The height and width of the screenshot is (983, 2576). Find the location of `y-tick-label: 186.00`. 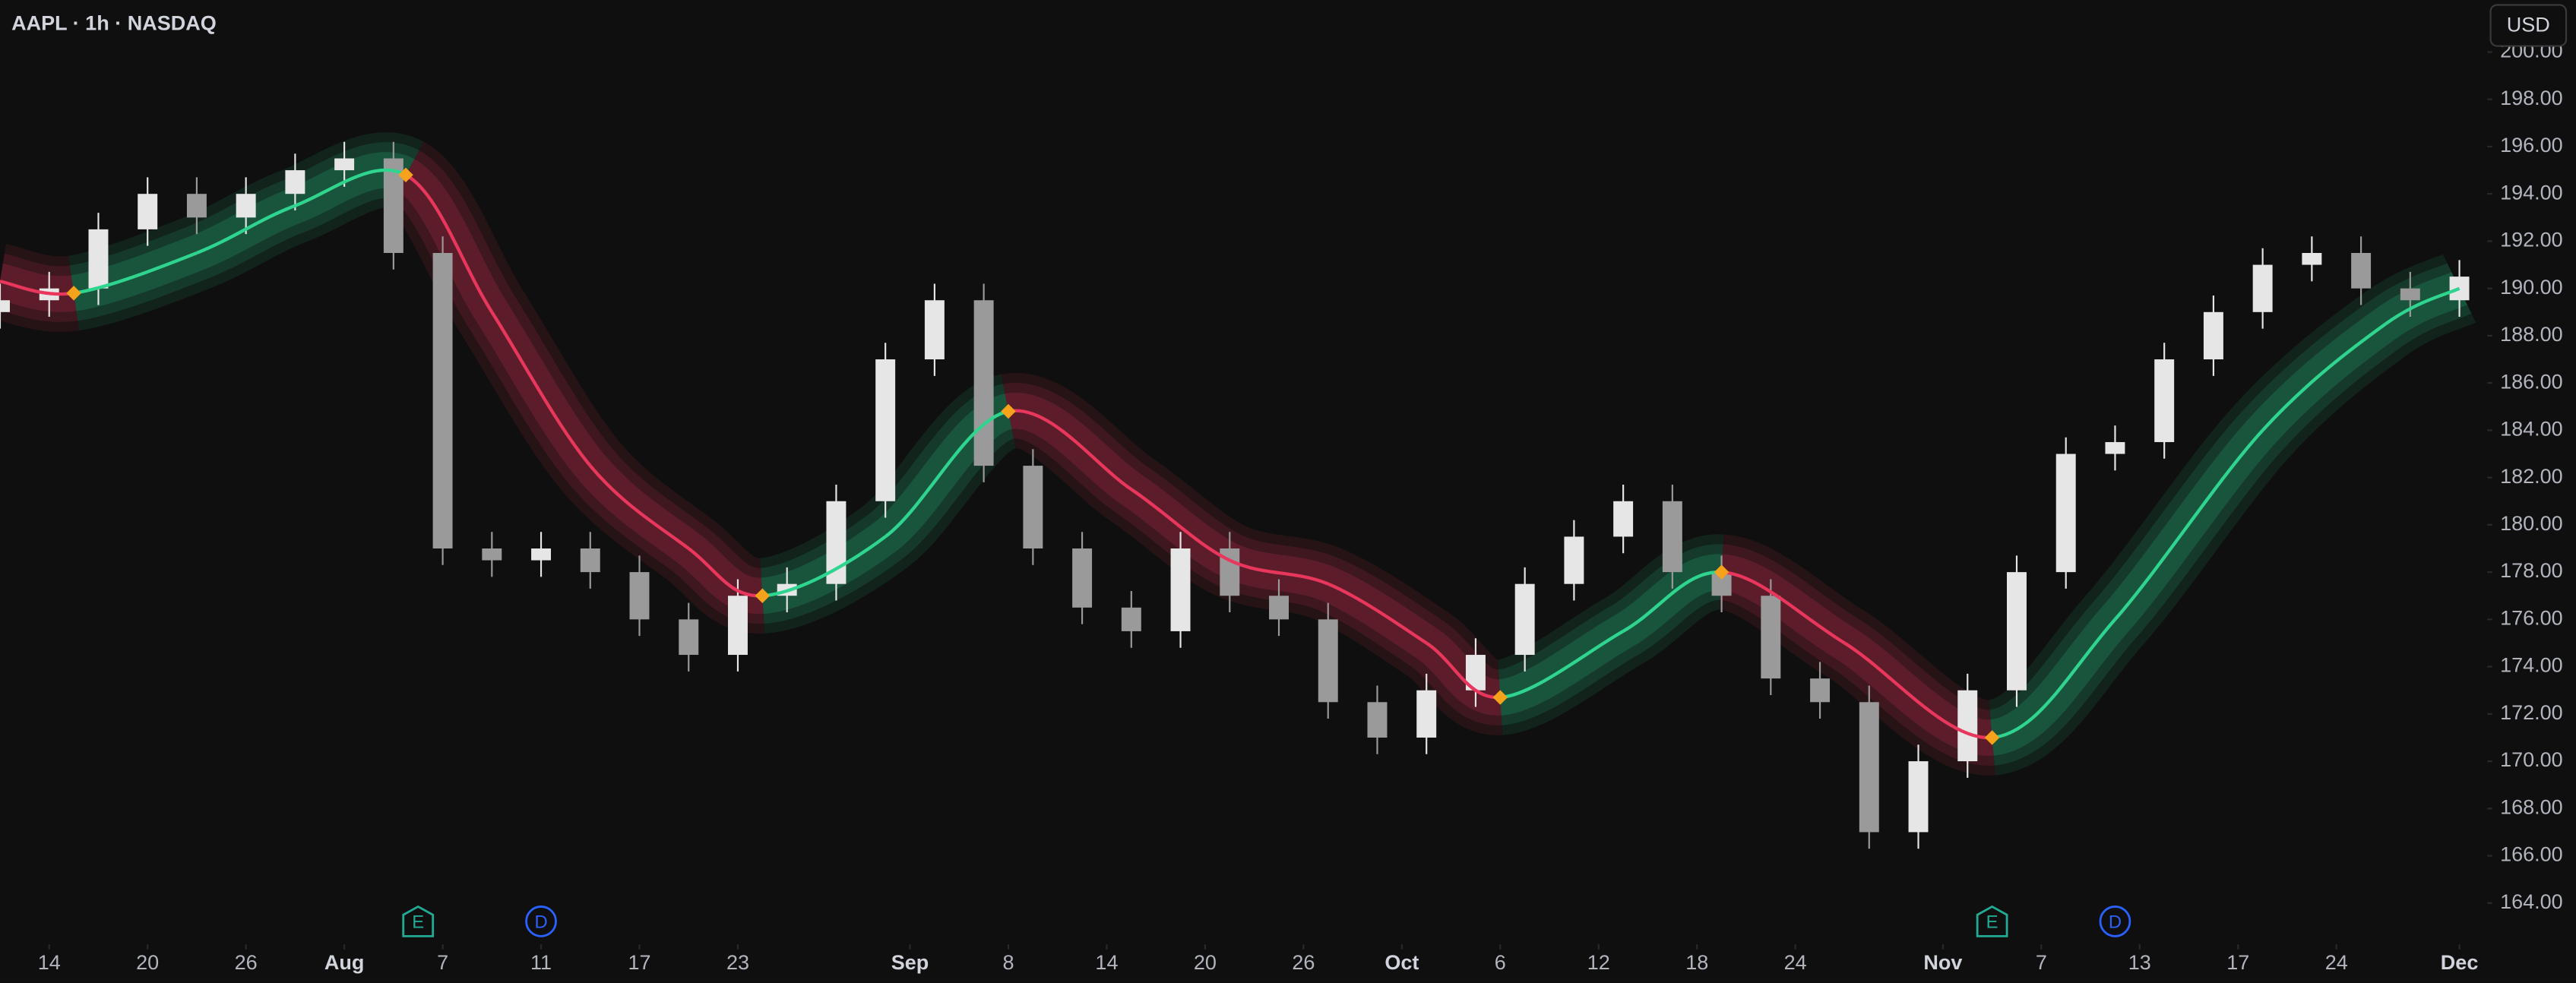

y-tick-label: 186.00 is located at coordinates (2532, 381).